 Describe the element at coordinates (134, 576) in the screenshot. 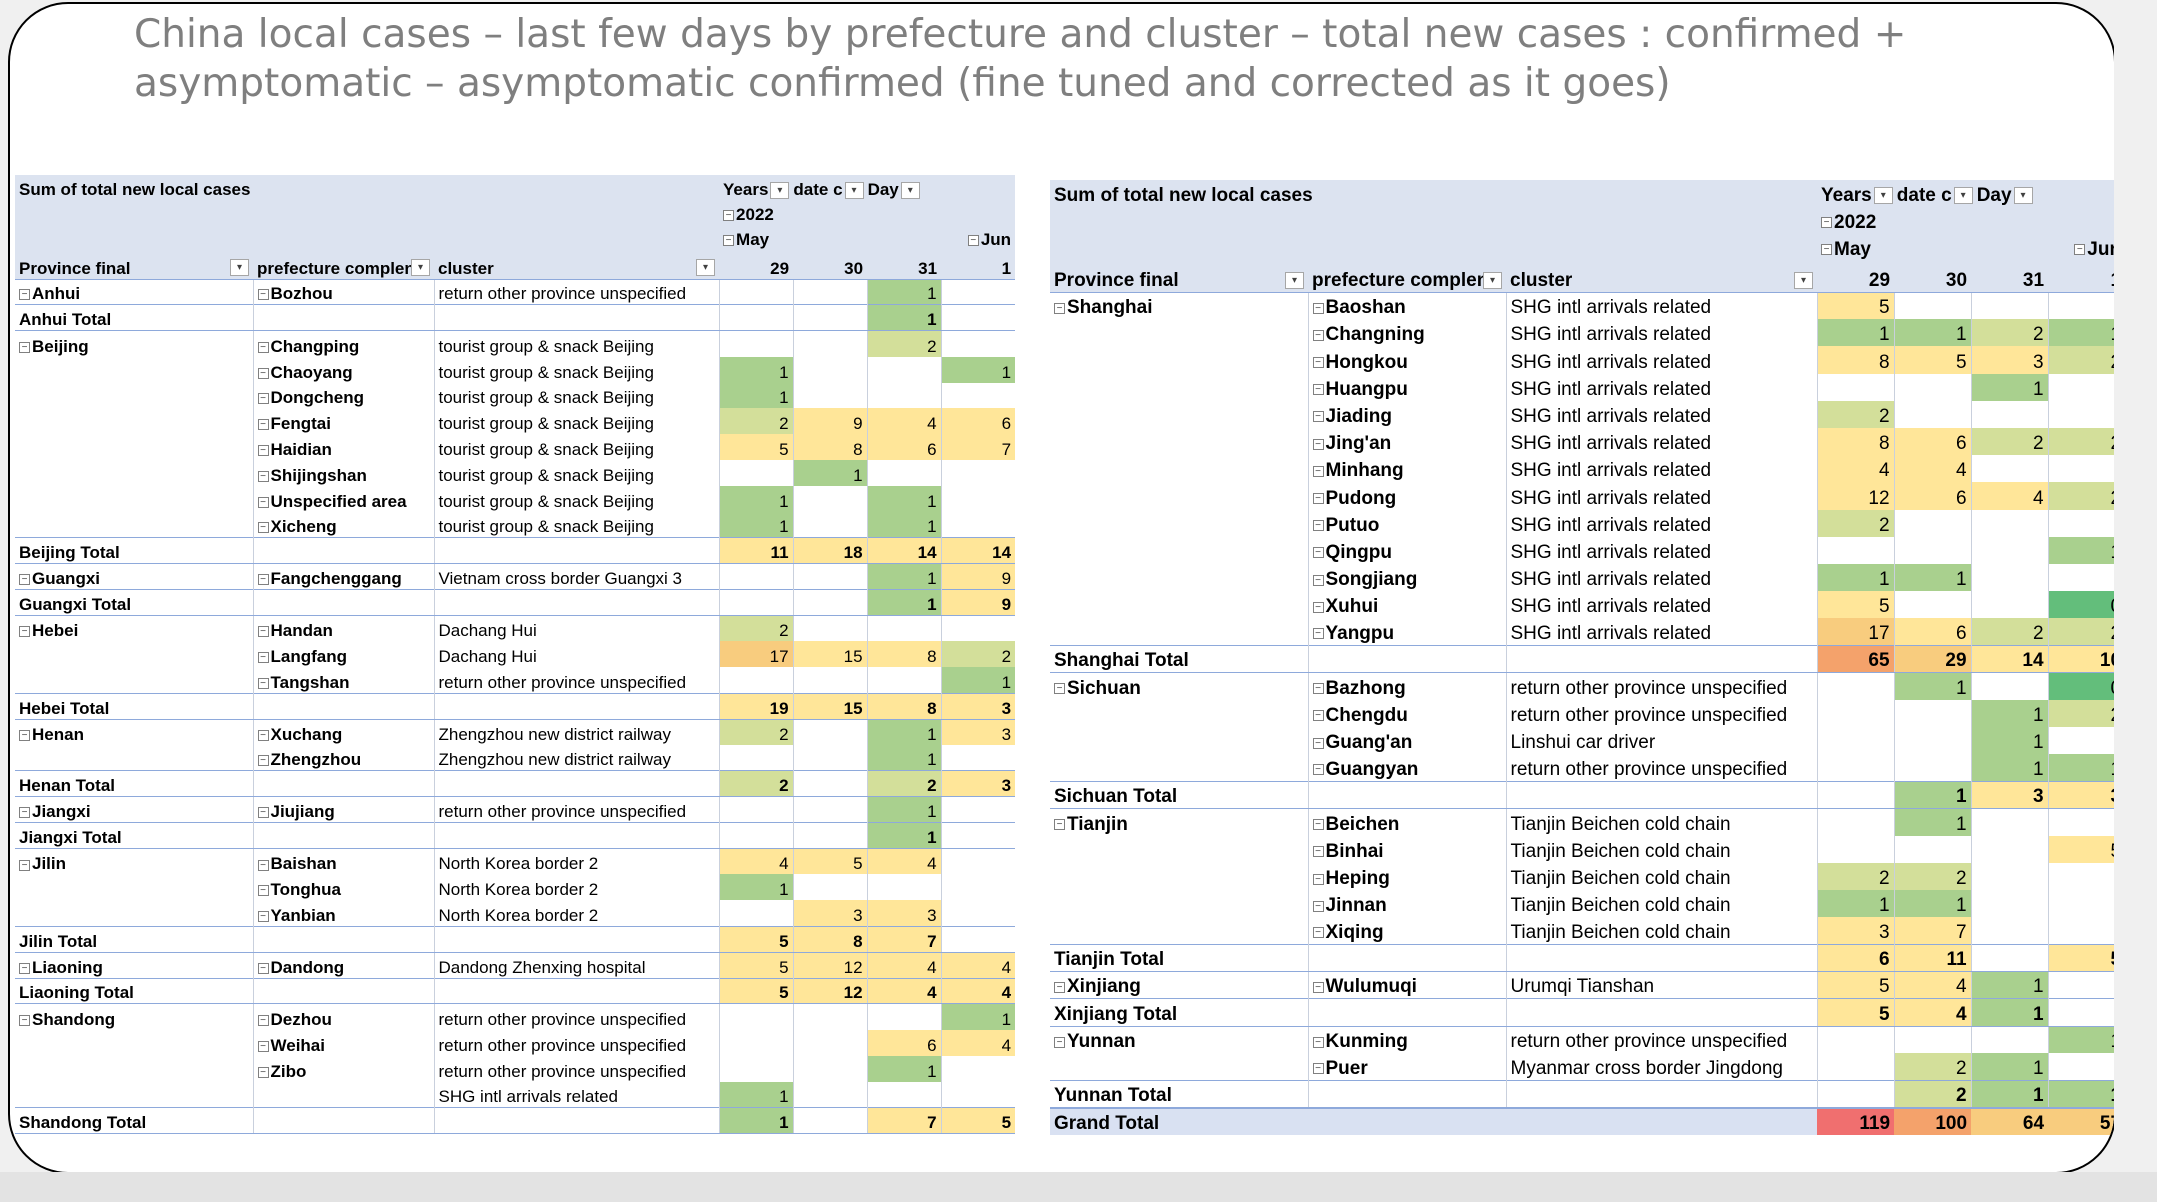

I see `province-cell: − Guangxi` at that location.